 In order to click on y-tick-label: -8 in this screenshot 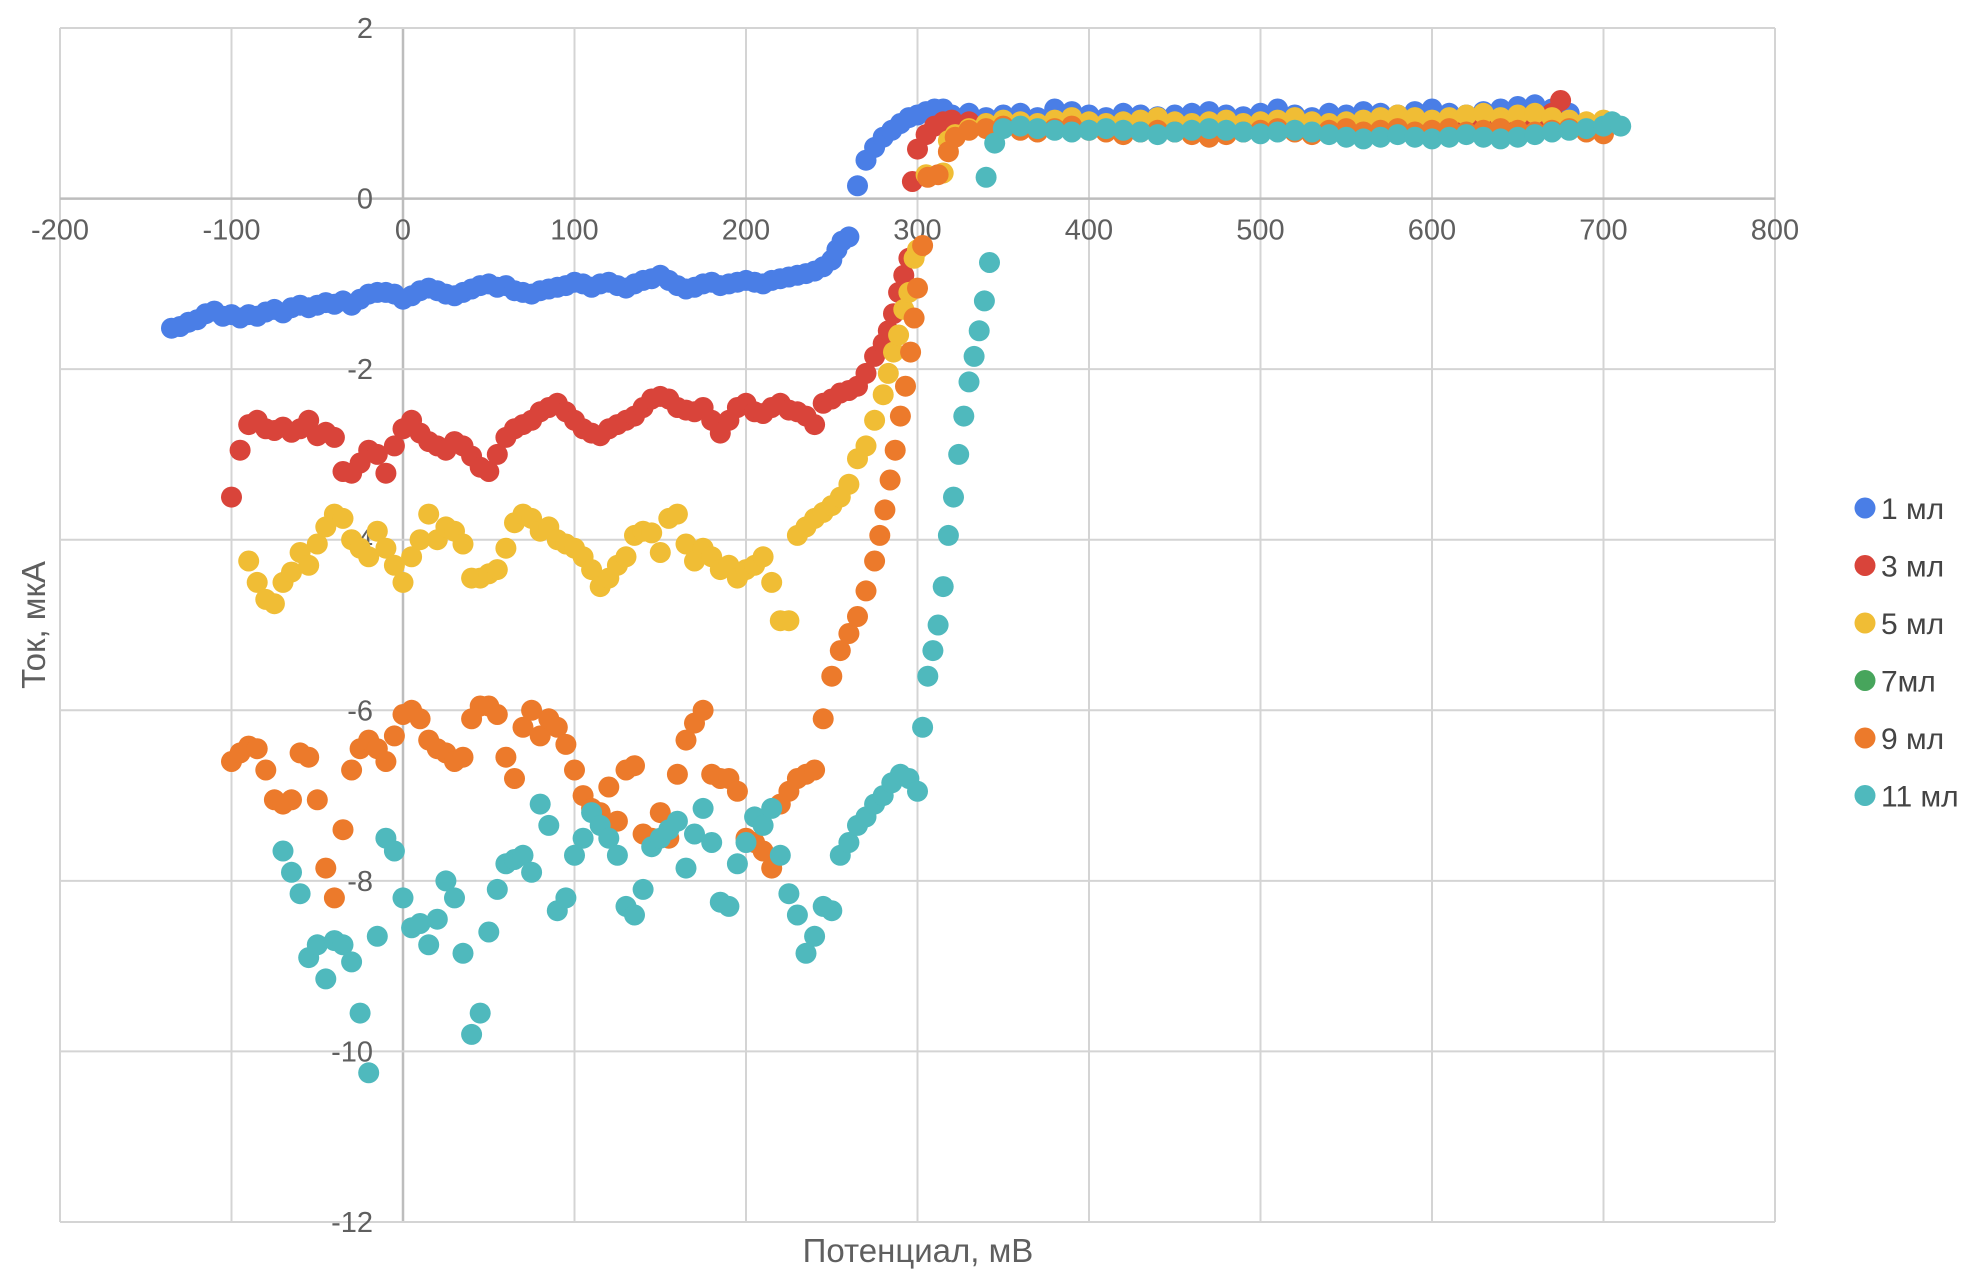, I will do `click(360, 882)`.